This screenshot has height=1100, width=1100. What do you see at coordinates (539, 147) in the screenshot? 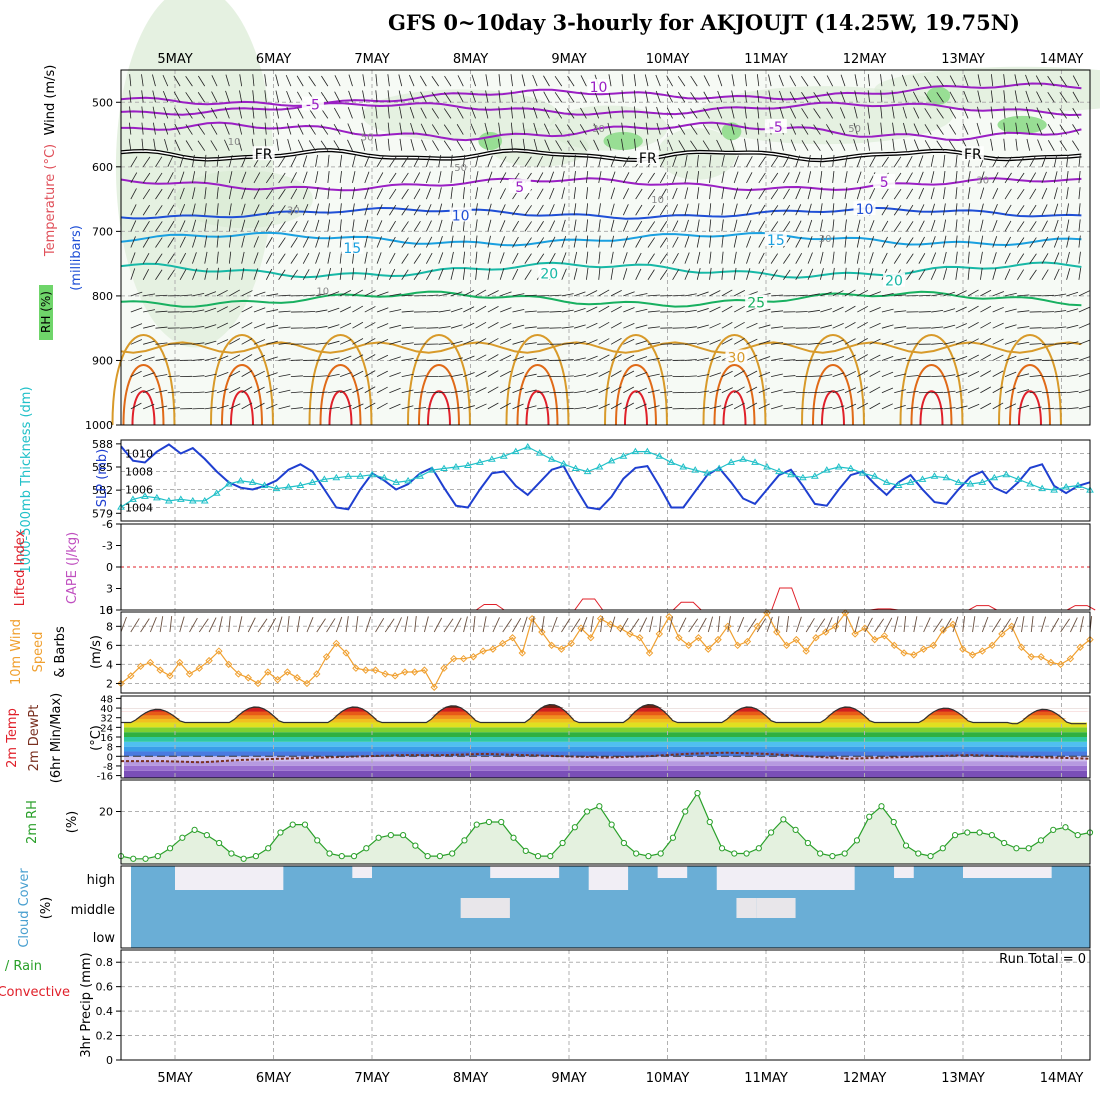
I see `rh-shading` at bounding box center [539, 147].